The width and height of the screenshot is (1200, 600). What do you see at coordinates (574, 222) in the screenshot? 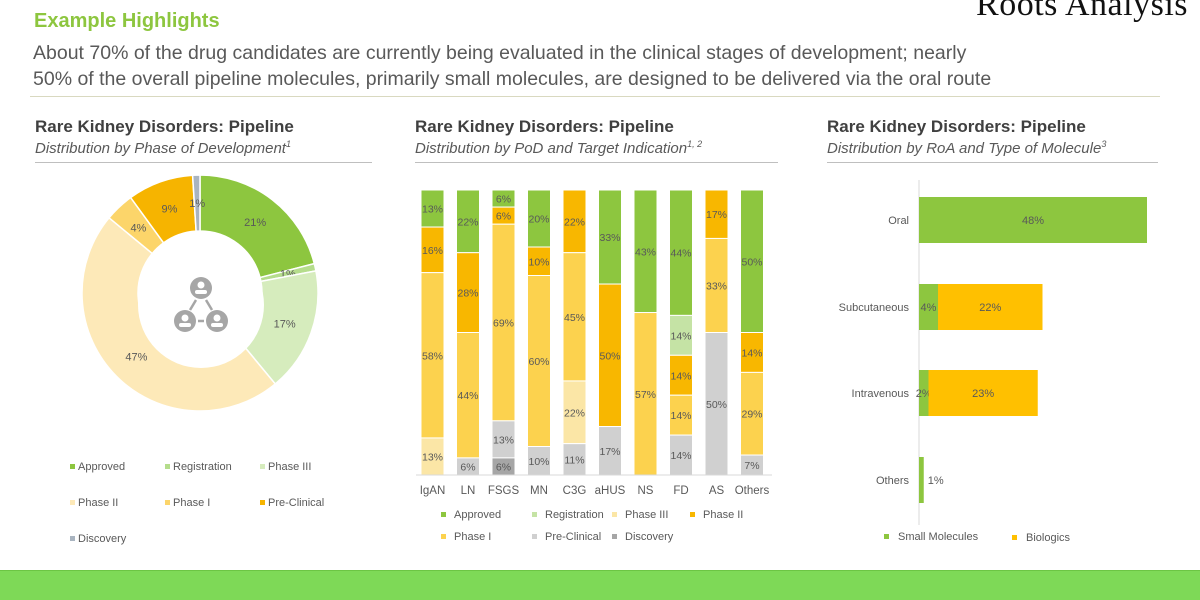
I see `bar-label-c3g-phase-ii: 22%` at bounding box center [574, 222].